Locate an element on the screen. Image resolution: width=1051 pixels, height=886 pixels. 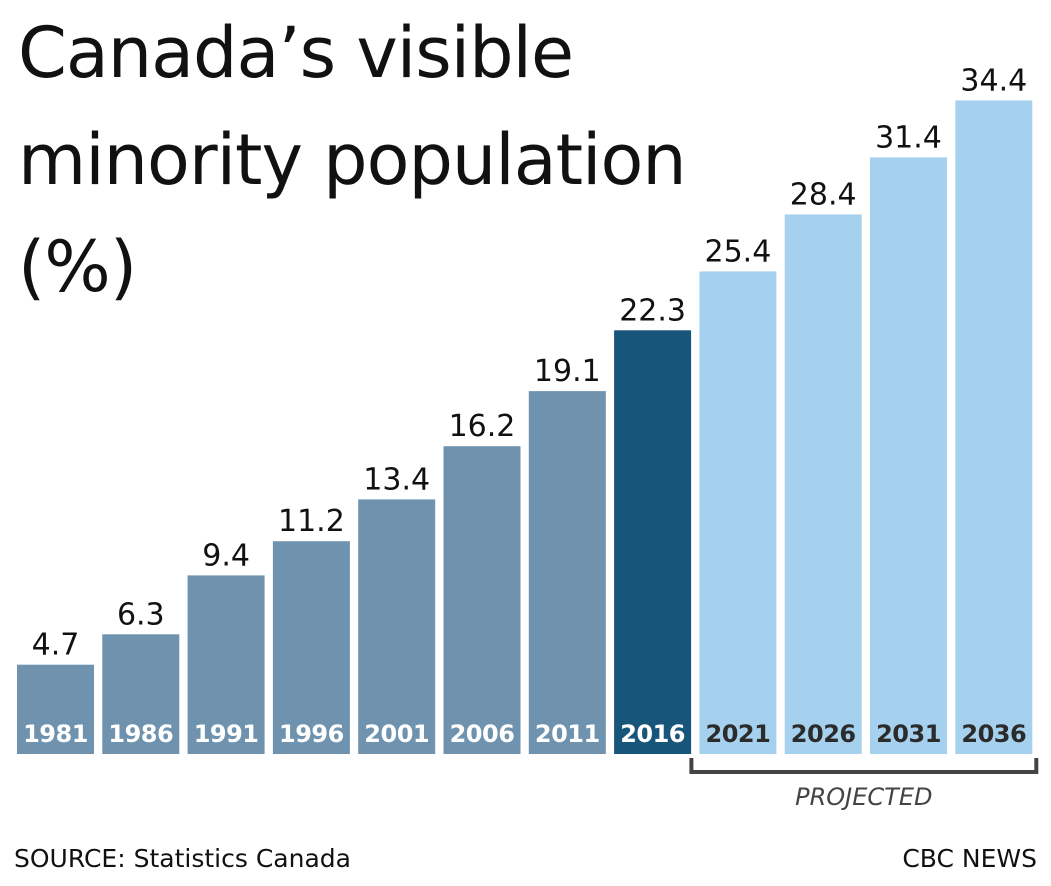
source-note: SOURCE: Statistics Canada is located at coordinates (182, 858).